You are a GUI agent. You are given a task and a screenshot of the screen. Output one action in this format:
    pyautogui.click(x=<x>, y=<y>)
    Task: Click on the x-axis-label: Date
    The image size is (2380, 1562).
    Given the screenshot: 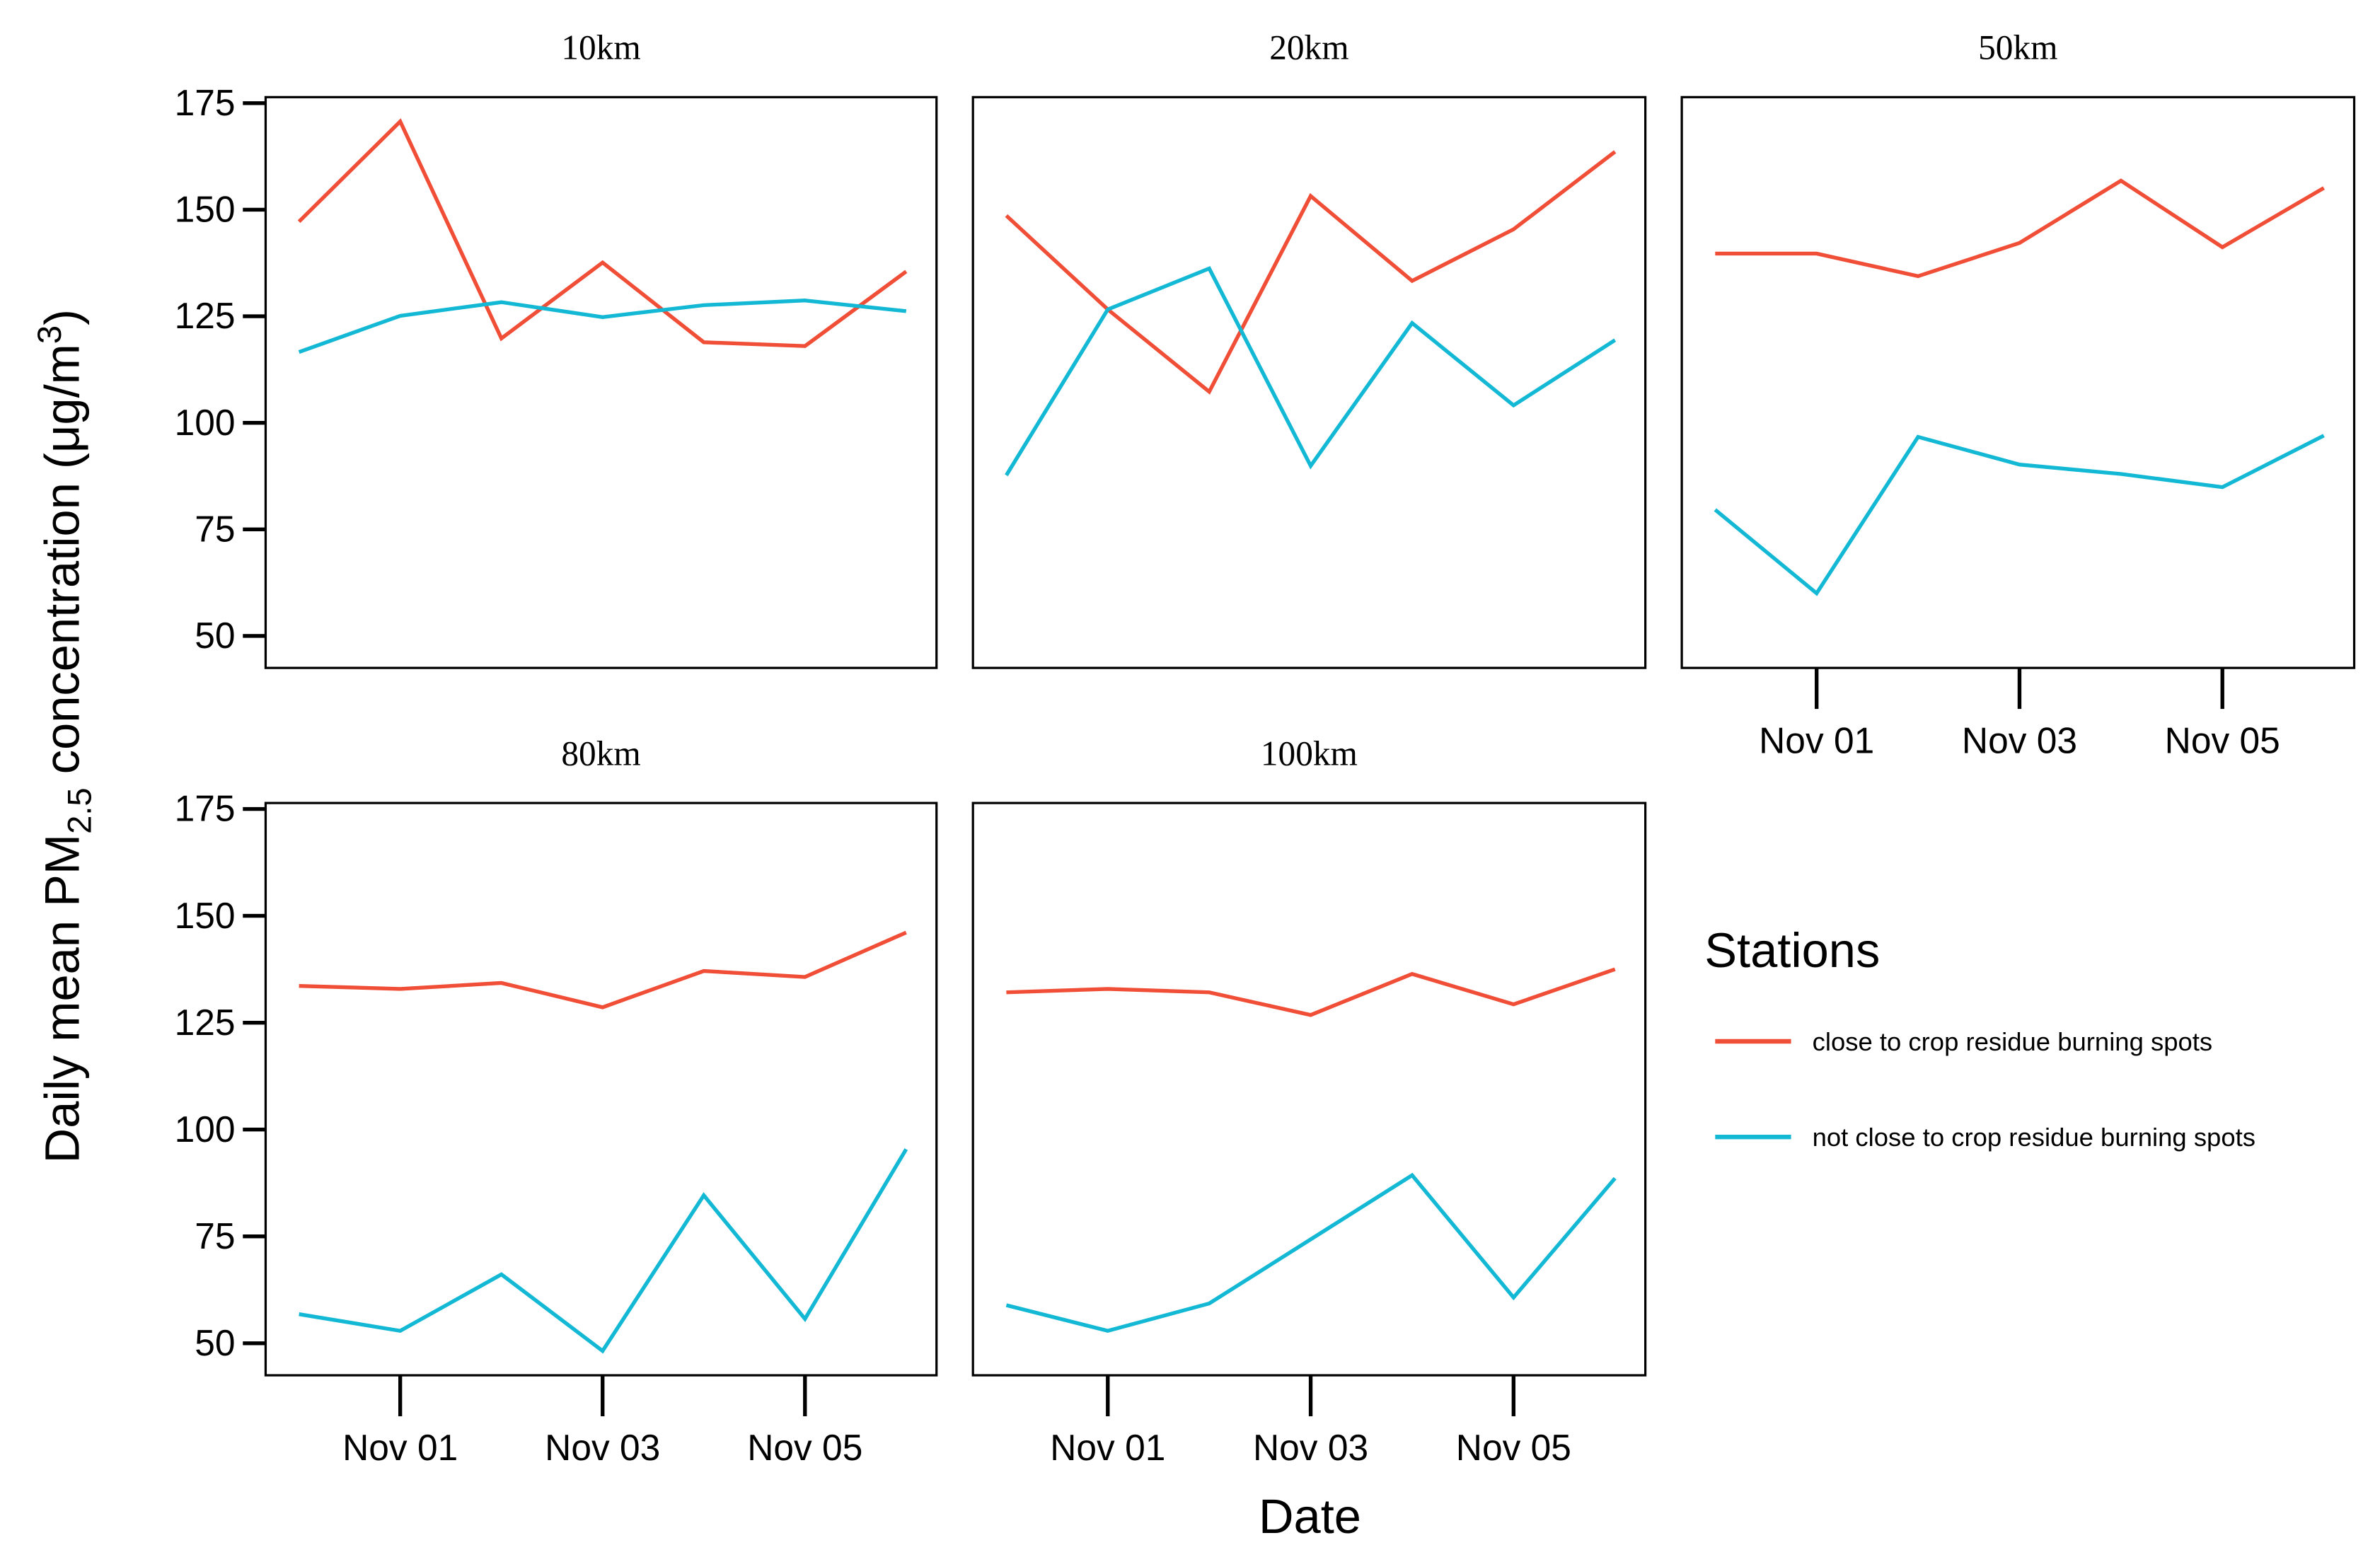 What is the action you would take?
    pyautogui.click(x=1310, y=1516)
    